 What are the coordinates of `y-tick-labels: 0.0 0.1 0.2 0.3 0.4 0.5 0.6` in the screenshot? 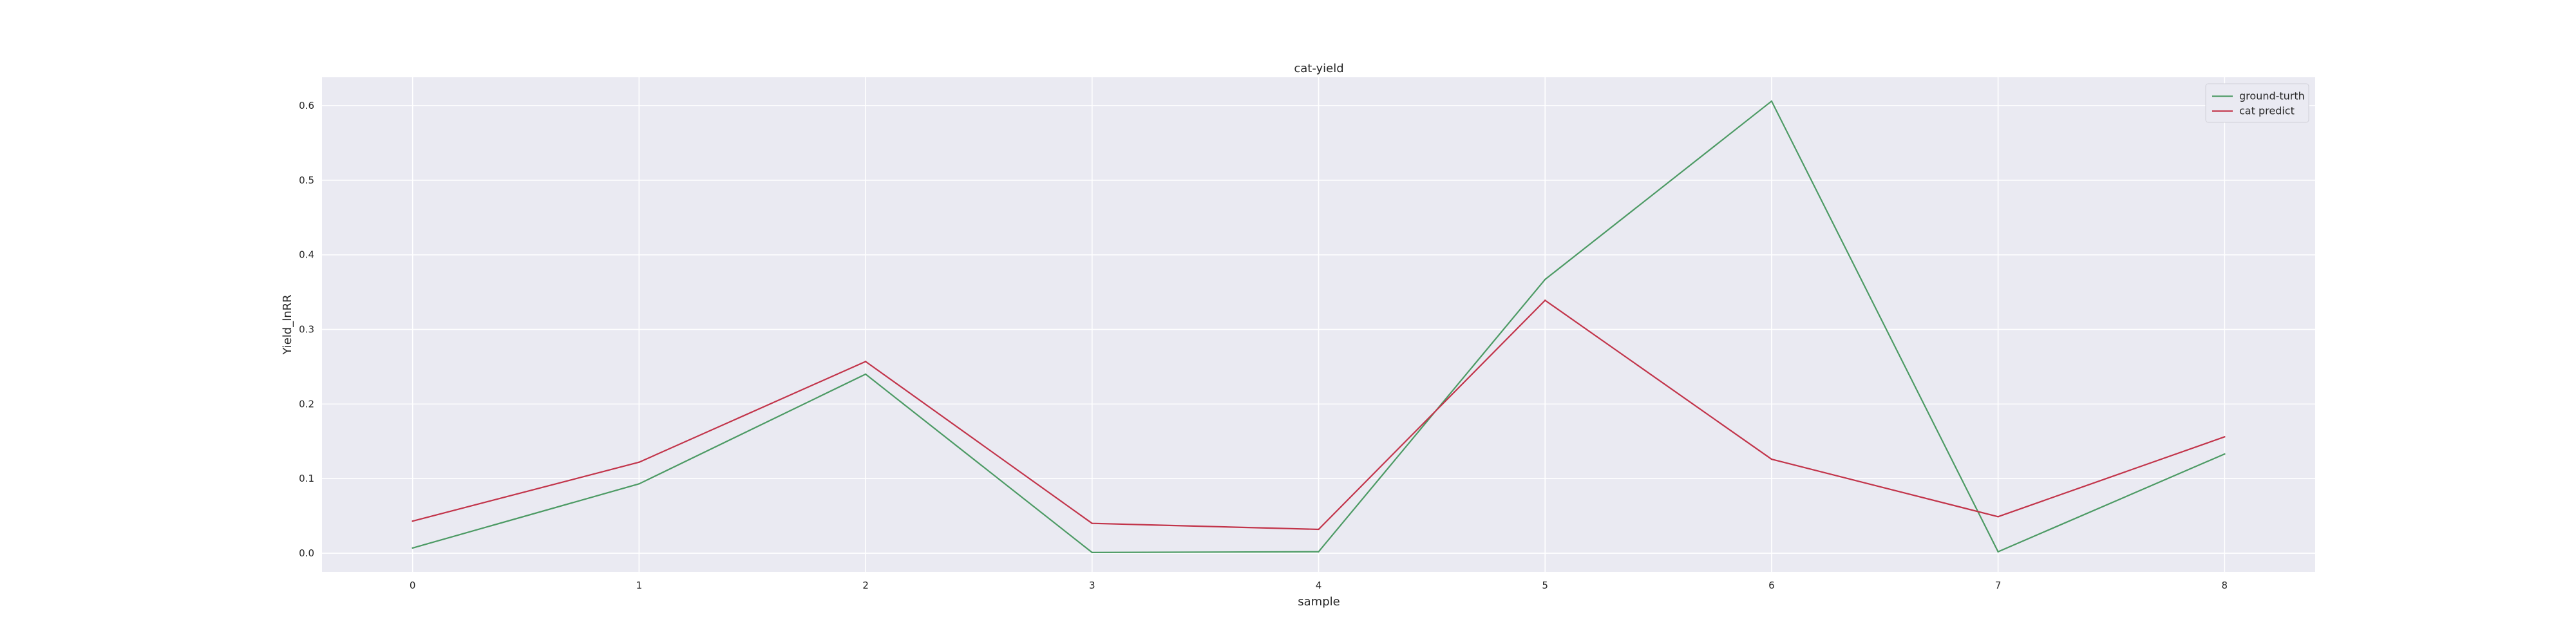 It's located at (306, 329).